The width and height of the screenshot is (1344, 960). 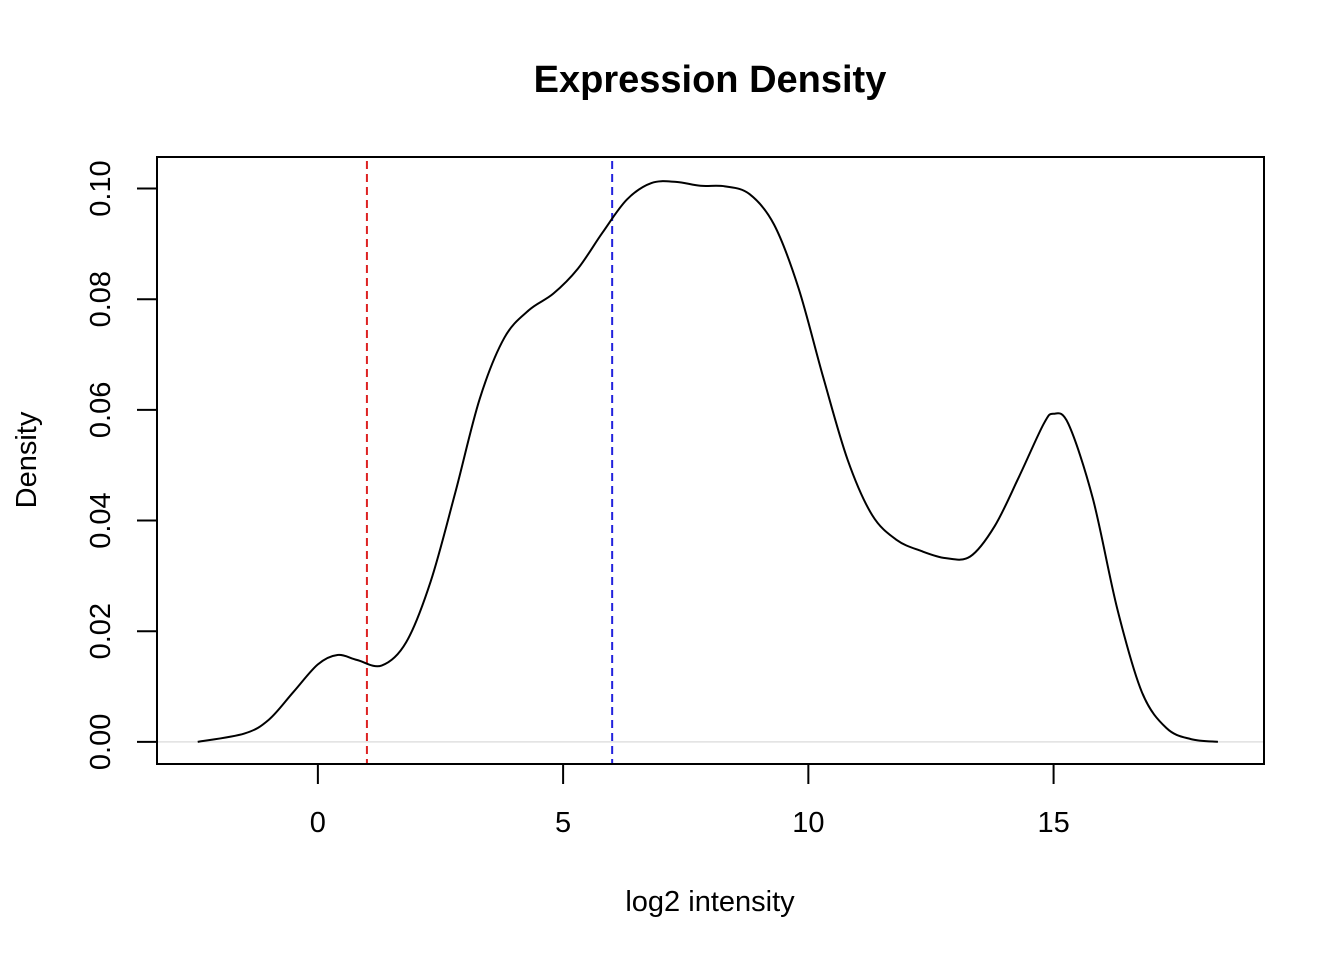 What do you see at coordinates (27, 459) in the screenshot?
I see `y-axis-label: Density` at bounding box center [27, 459].